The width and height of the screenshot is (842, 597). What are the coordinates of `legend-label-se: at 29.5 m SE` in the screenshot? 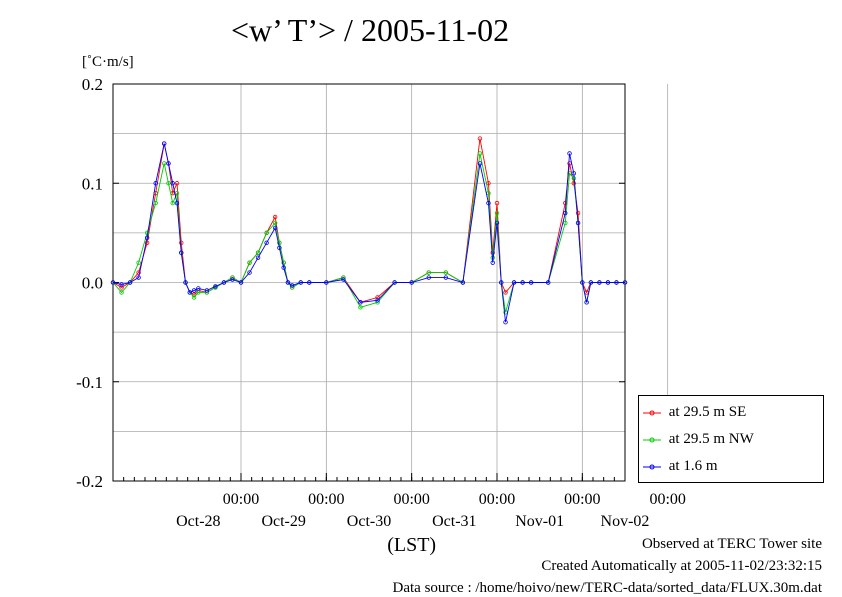 It's located at (707, 412).